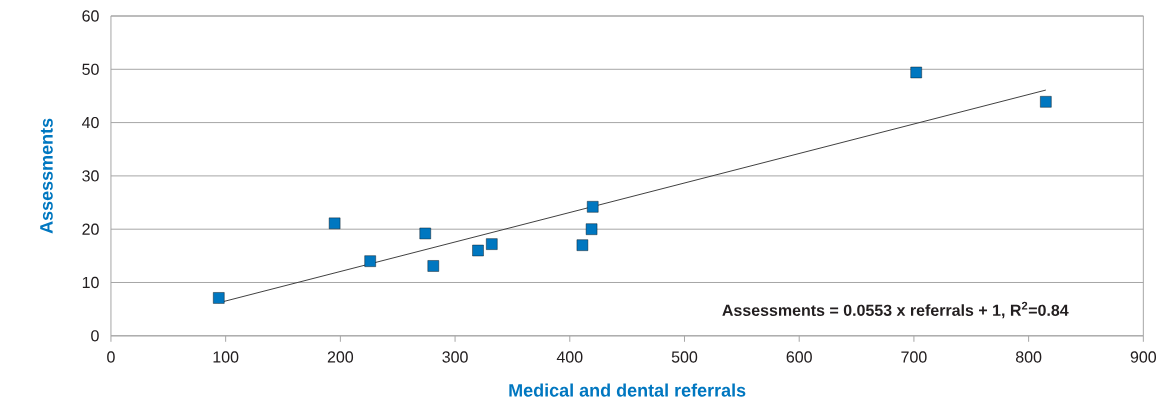 The height and width of the screenshot is (414, 1160). I want to click on y-tick-label: 40, so click(90, 123).